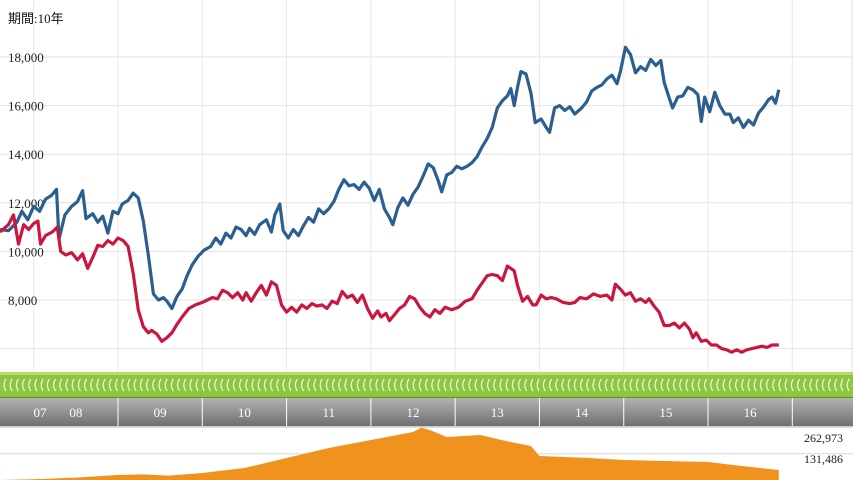 The image size is (853, 480). What do you see at coordinates (41, 412) in the screenshot?
I see `year-label: 07` at bounding box center [41, 412].